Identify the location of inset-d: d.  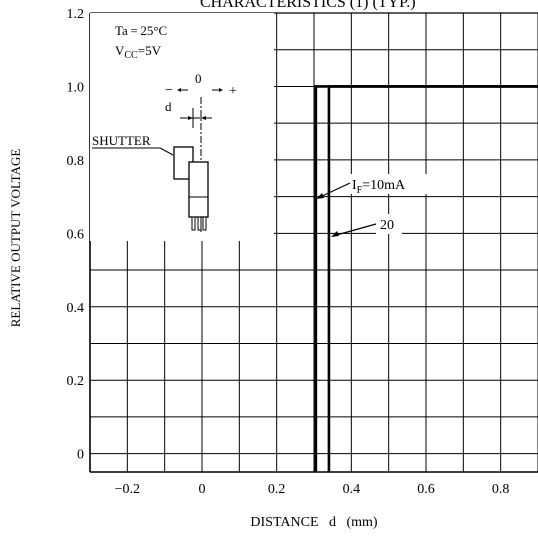
(168, 106).